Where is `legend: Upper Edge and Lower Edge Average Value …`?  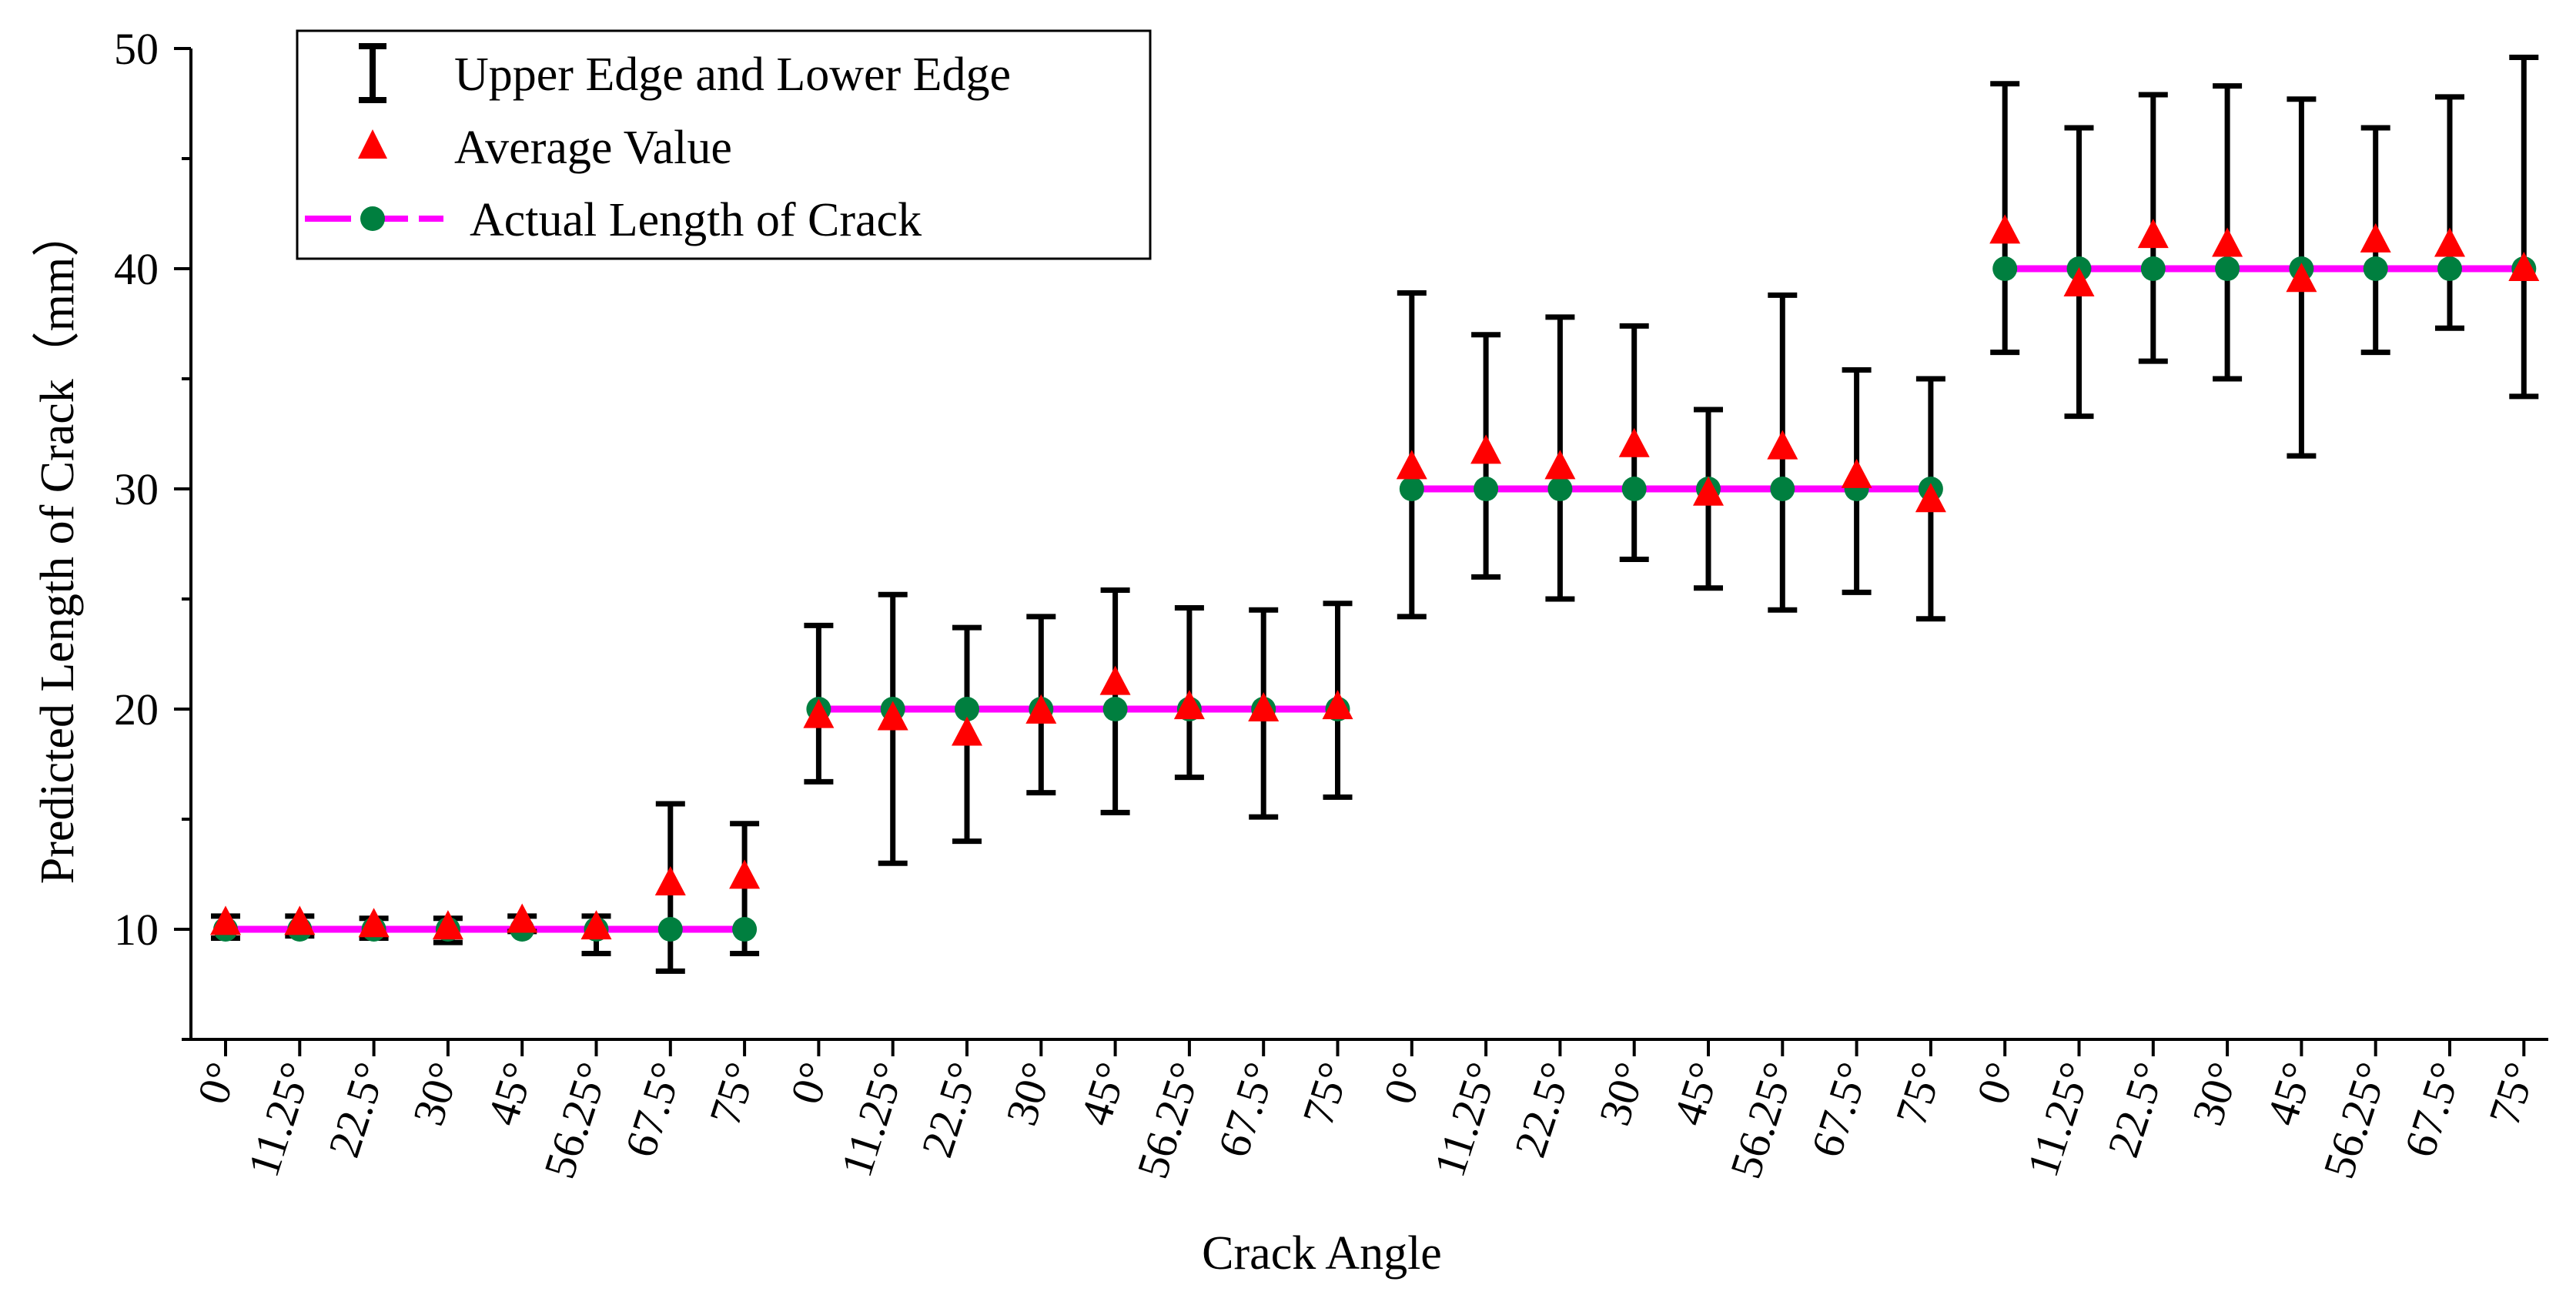 legend: Upper Edge and Lower Edge Average Value … is located at coordinates (724, 144).